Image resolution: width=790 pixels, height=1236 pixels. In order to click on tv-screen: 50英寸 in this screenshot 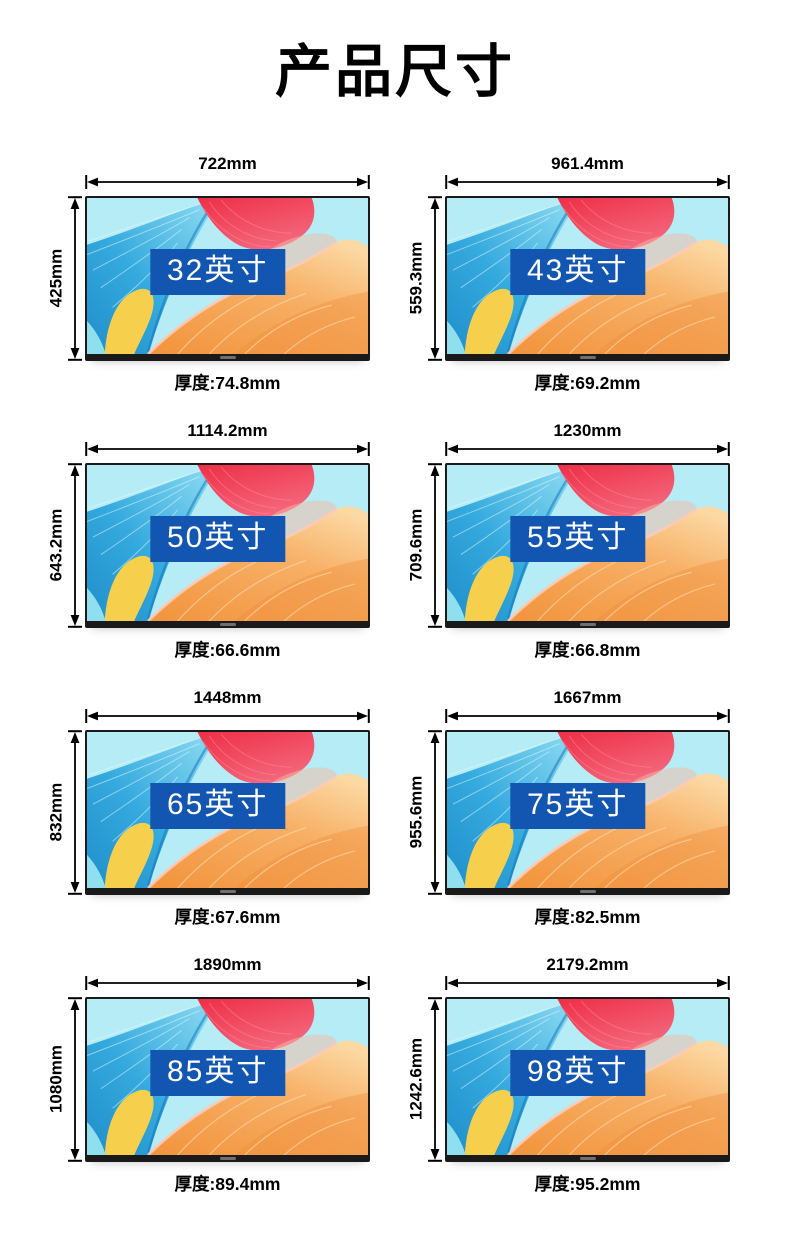, I will do `click(227, 542)`.